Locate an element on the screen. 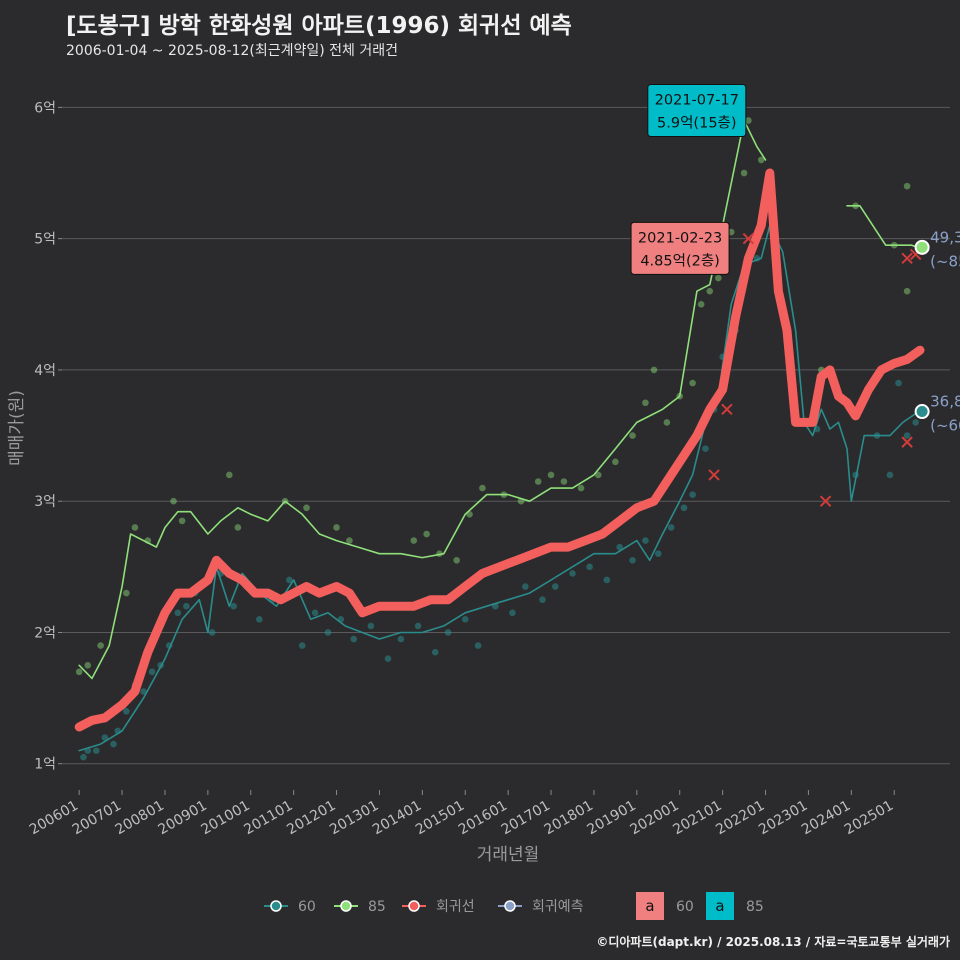  legend-badge-glyph: a is located at coordinates (649, 906).